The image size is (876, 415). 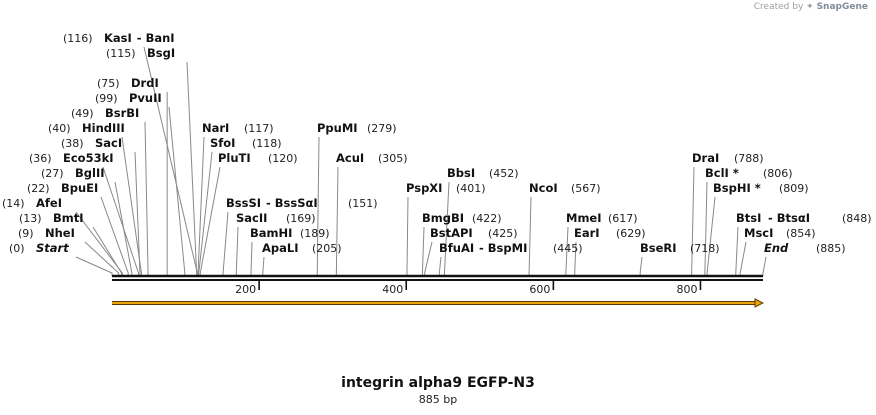 What do you see at coordinates (801, 233) in the screenshot?
I see `site-position: (854)` at bounding box center [801, 233].